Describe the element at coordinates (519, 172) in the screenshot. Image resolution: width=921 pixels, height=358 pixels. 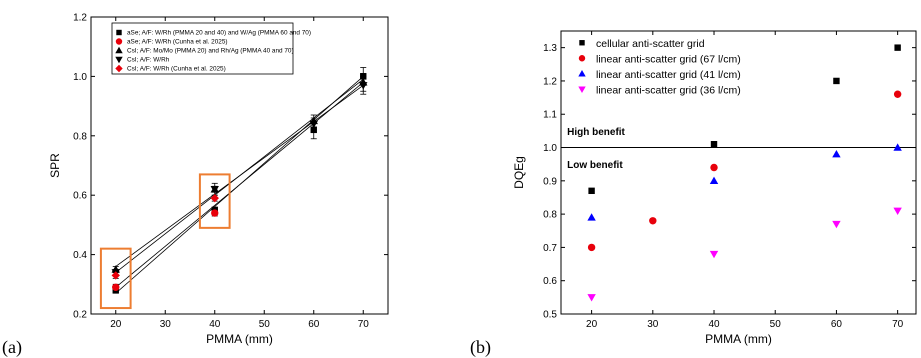
I see `y-axis-label: DQEg` at that location.